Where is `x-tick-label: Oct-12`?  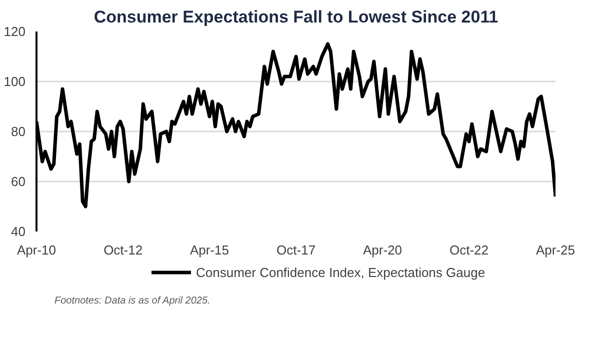 x-tick-label: Oct-12 is located at coordinates (123, 250).